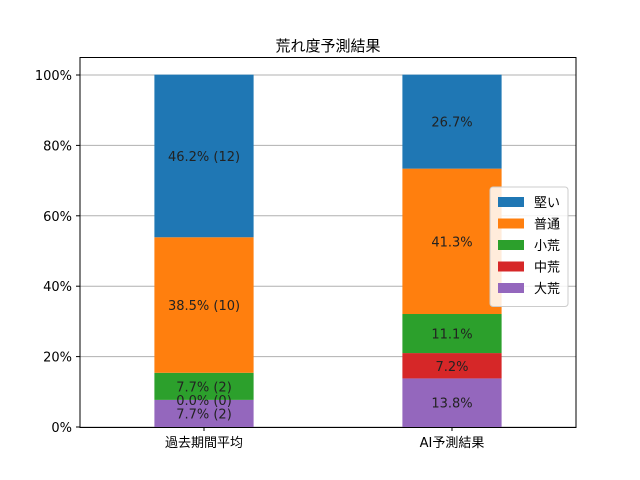 Image resolution: width=640 pixels, height=480 pixels. Describe the element at coordinates (57, 358) in the screenshot. I see `y-tick-label: 20%` at that location.